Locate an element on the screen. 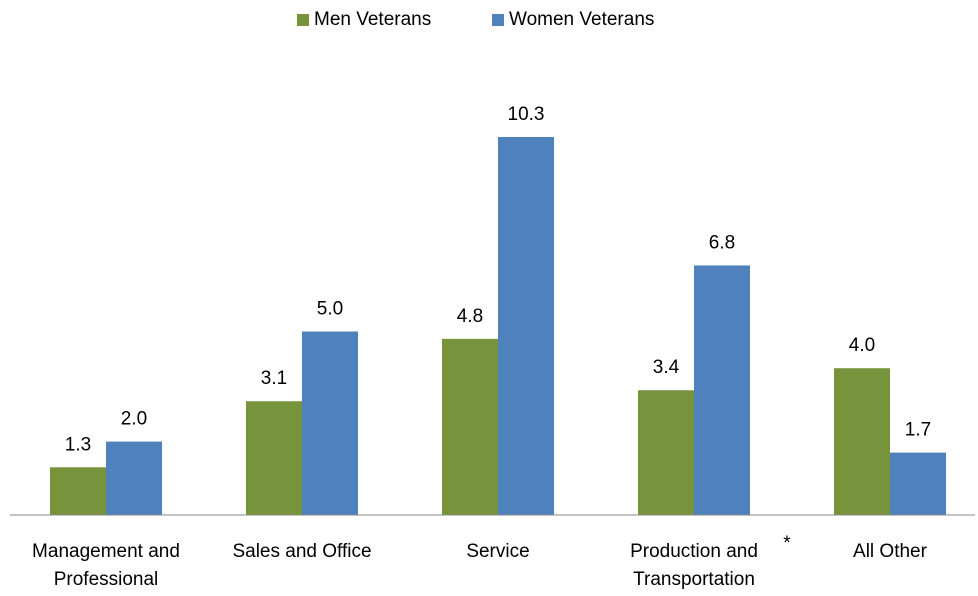 Image resolution: width=978 pixels, height=596 pixels. x-tick-label: Management and is located at coordinates (106, 551).